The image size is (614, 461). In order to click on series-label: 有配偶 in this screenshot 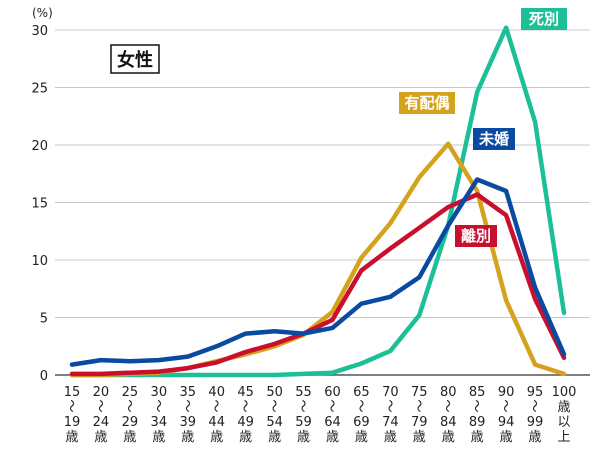, I will do `click(427, 103)`.